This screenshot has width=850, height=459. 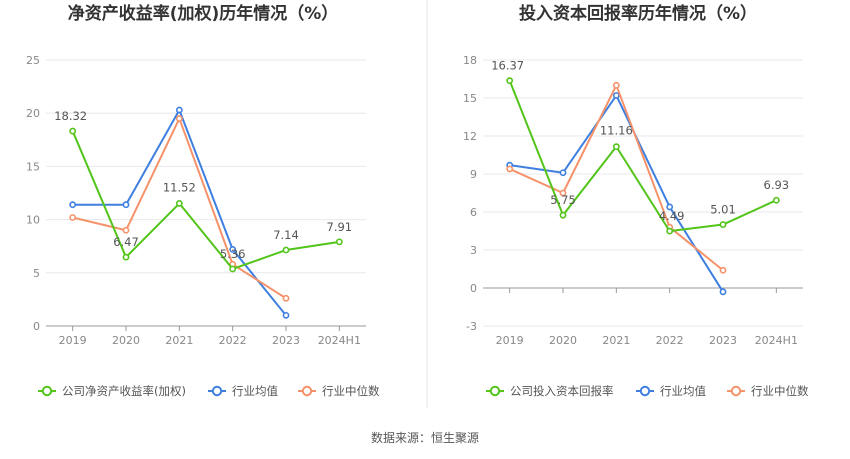 I want to click on data-label: 5.75, so click(x=563, y=200).